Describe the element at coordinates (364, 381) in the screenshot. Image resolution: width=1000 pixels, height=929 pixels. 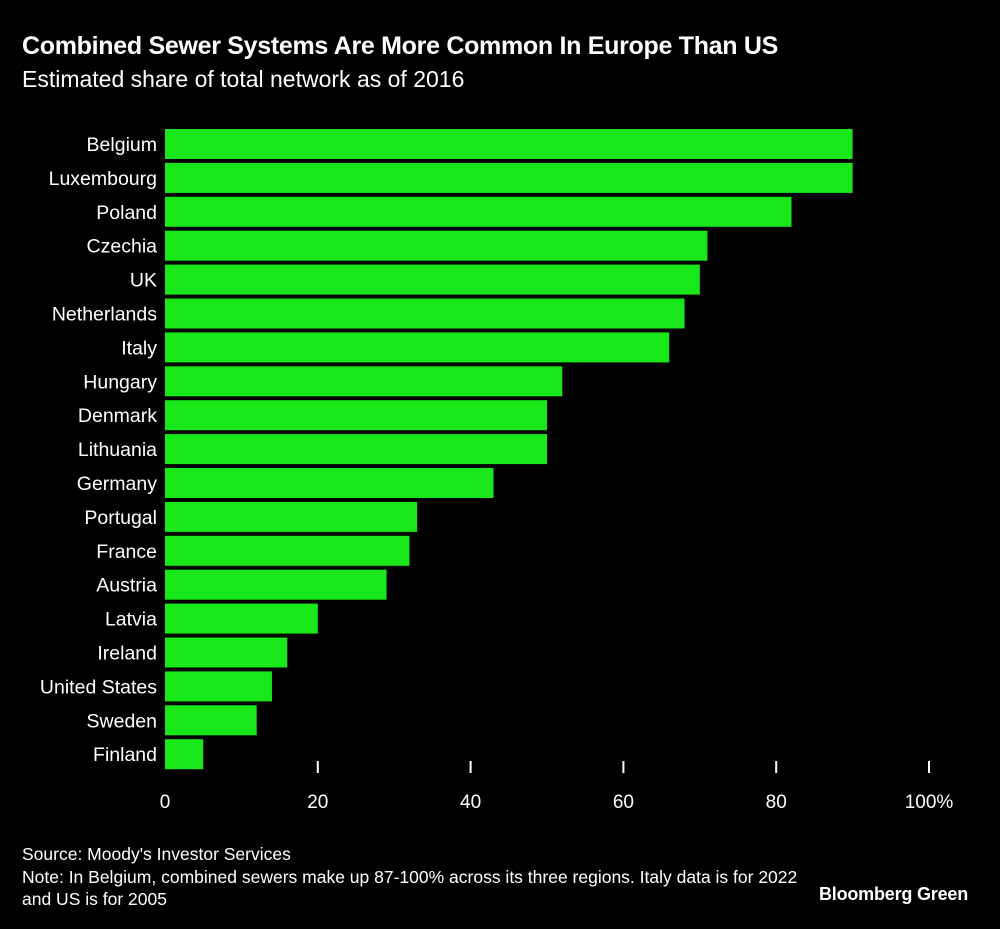
I see `bar-hungary` at that location.